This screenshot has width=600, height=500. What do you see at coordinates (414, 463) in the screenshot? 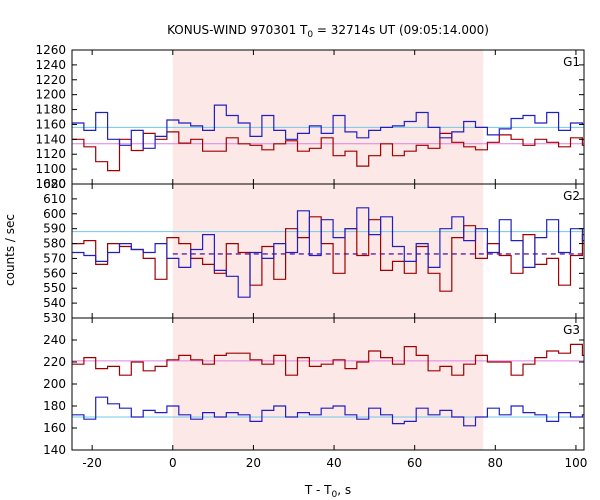
I see `x-tick-label: 60` at bounding box center [414, 463].